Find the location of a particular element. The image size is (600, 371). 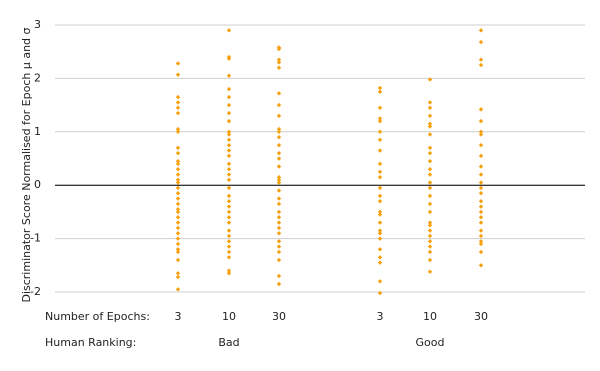

row-label: Human Ranking: is located at coordinates (90, 342).